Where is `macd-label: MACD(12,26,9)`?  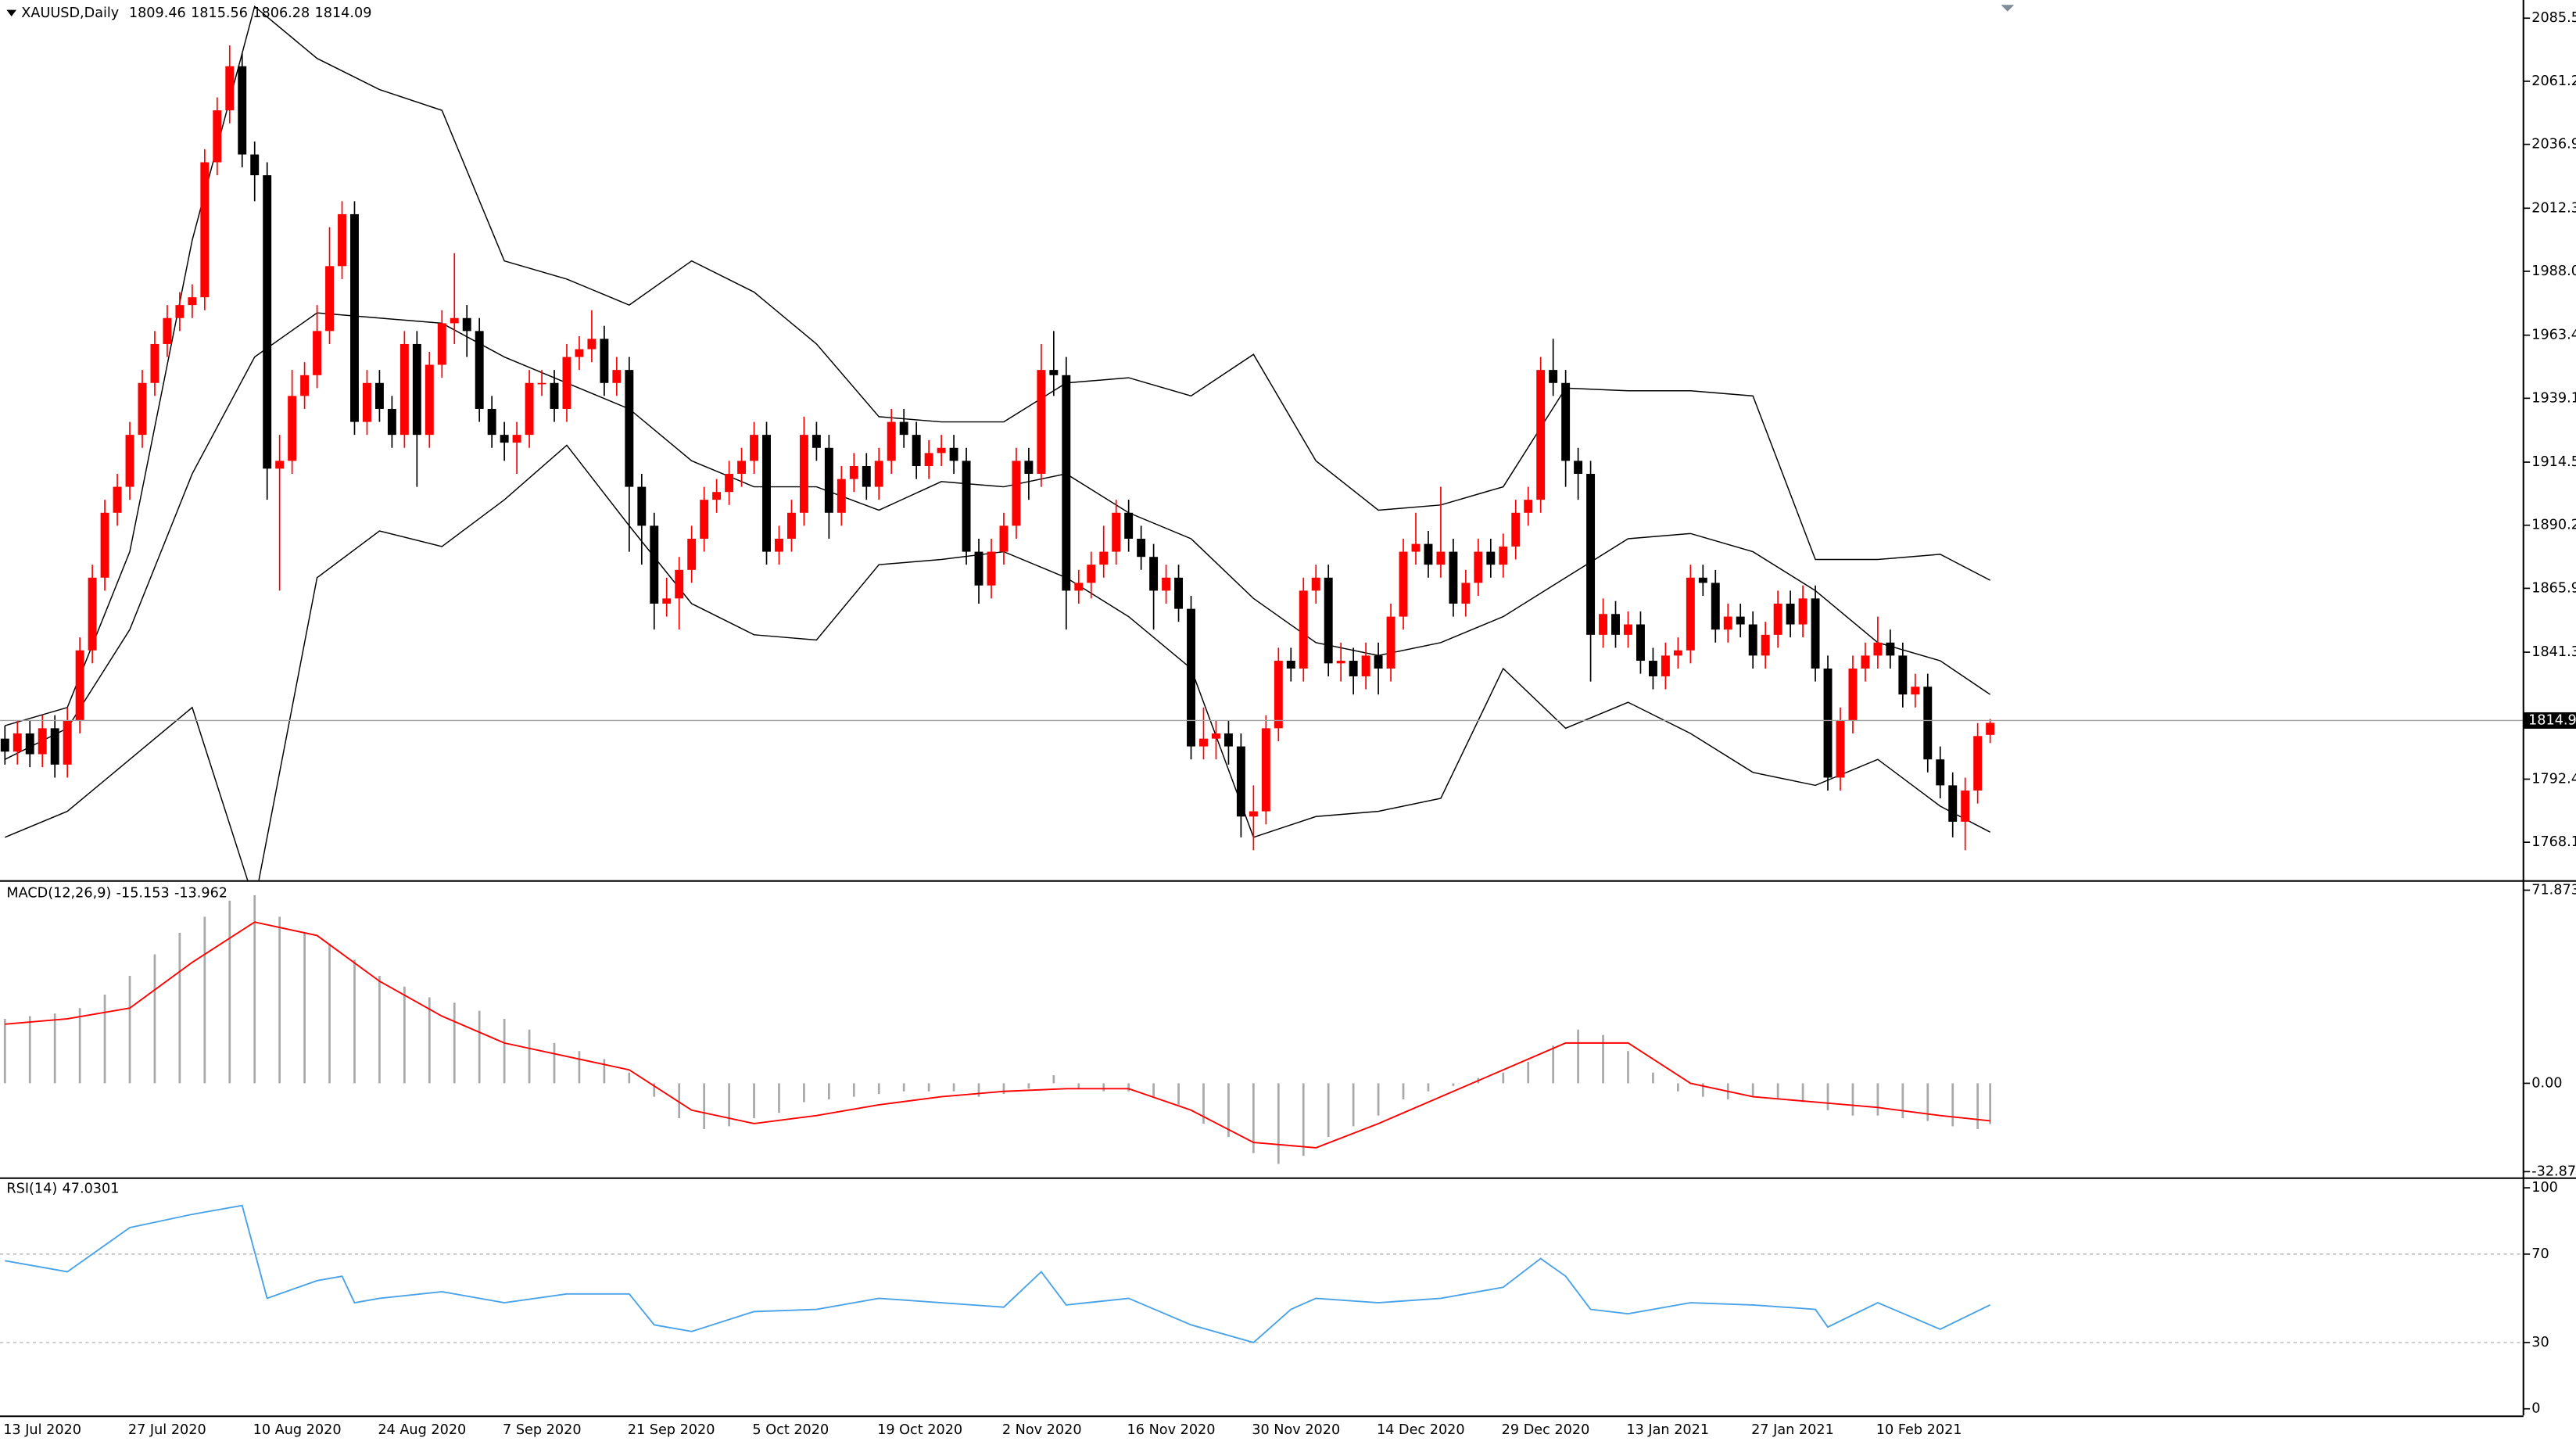 macd-label: MACD(12,26,9) is located at coordinates (58, 893).